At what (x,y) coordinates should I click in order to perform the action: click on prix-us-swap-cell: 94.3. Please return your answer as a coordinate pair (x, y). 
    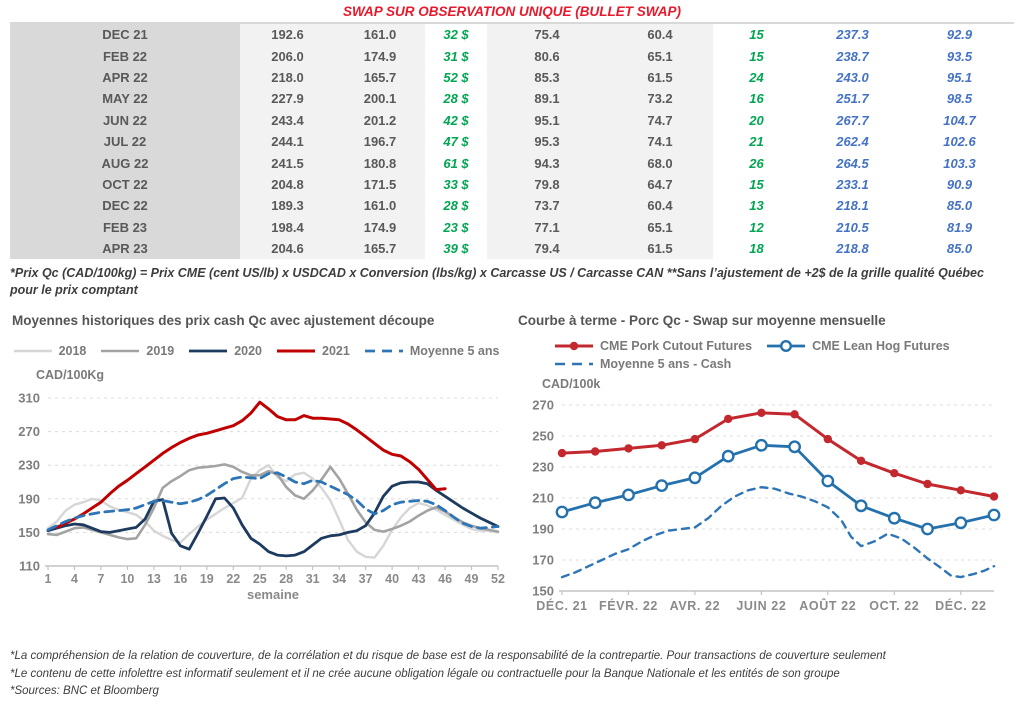
    Looking at the image, I should click on (547, 163).